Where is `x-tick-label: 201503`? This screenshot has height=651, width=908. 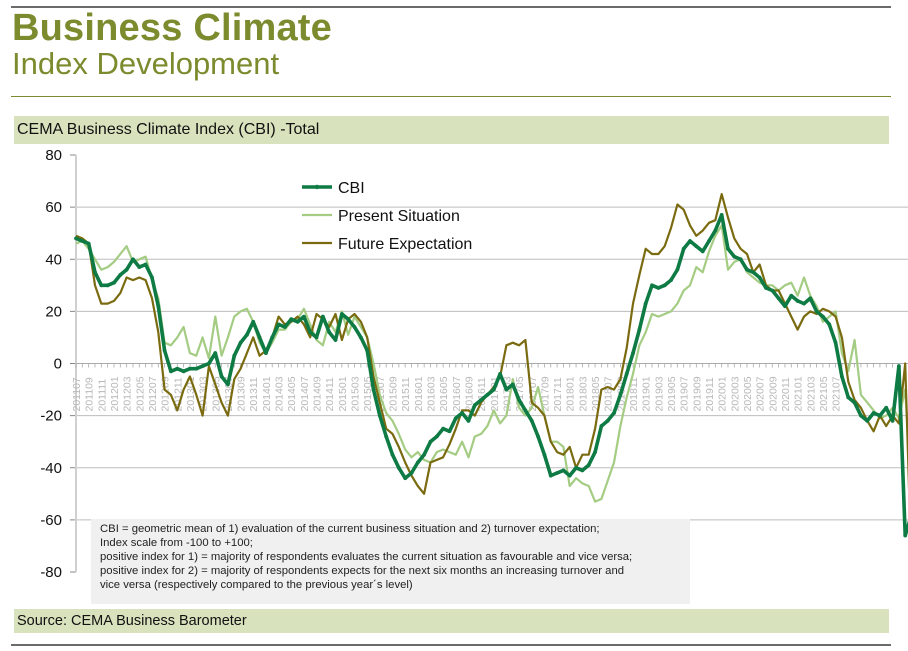 x-tick-label: 201503 is located at coordinates (356, 393).